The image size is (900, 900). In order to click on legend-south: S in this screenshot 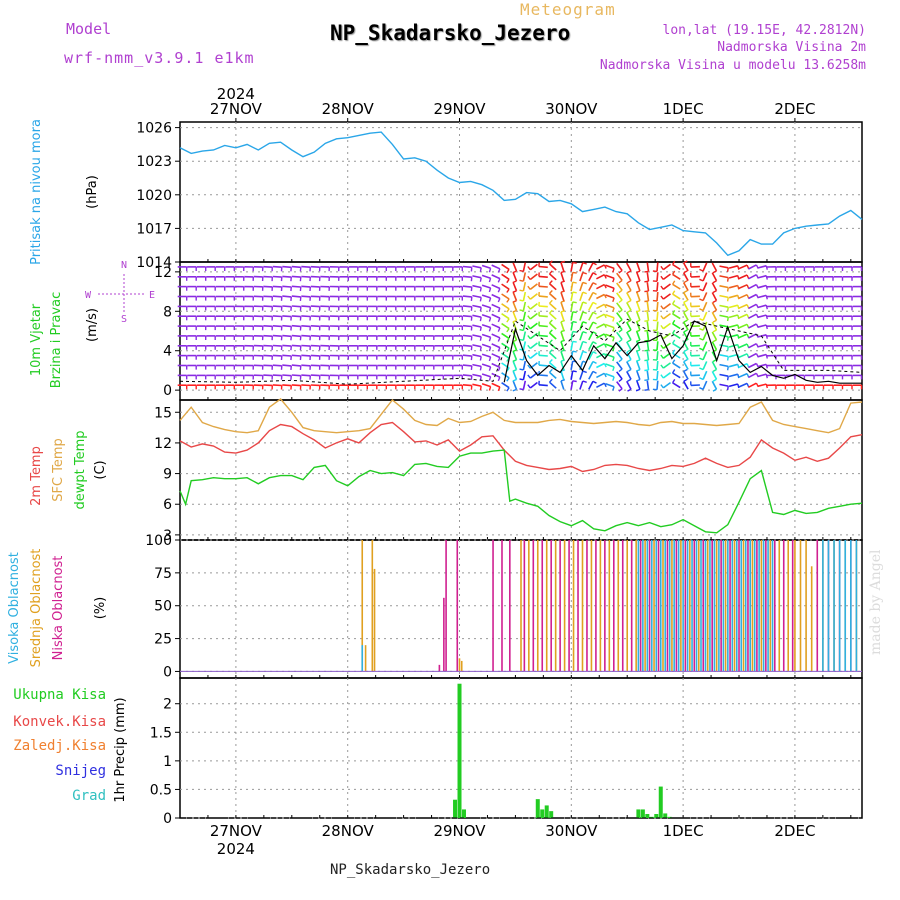, I will do `click(124, 319)`.